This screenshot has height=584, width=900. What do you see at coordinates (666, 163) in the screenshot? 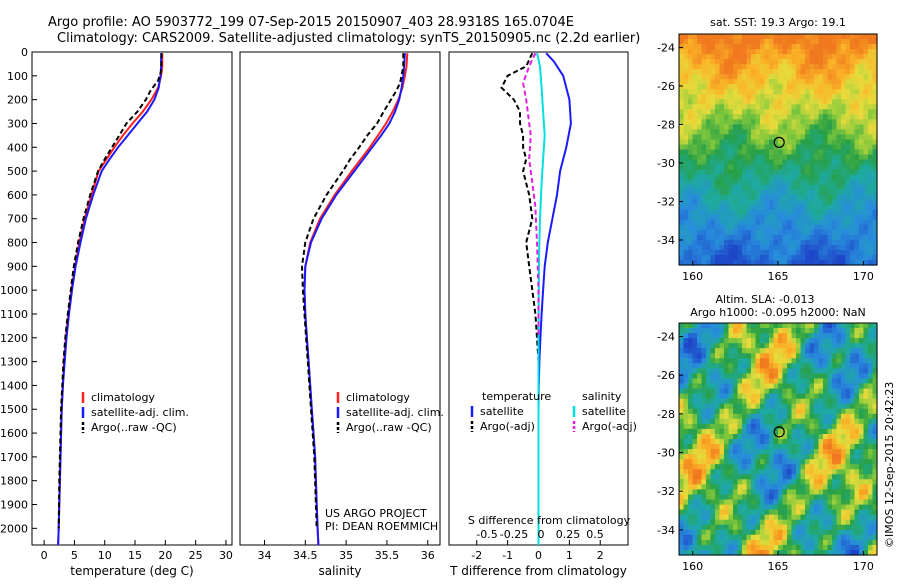
I see `sst-y-tick-label: -30` at bounding box center [666, 163].